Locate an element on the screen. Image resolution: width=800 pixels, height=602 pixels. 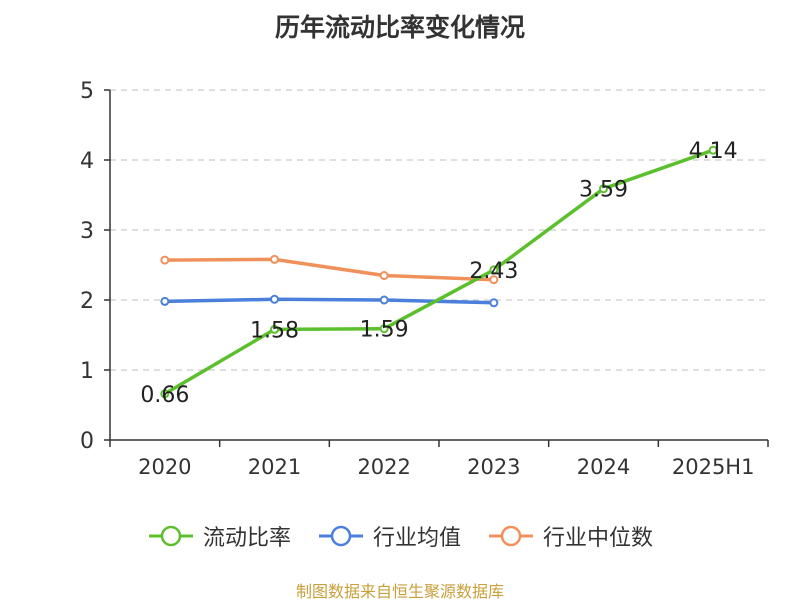
legend-label: 流动比率 is located at coordinates (246, 538).